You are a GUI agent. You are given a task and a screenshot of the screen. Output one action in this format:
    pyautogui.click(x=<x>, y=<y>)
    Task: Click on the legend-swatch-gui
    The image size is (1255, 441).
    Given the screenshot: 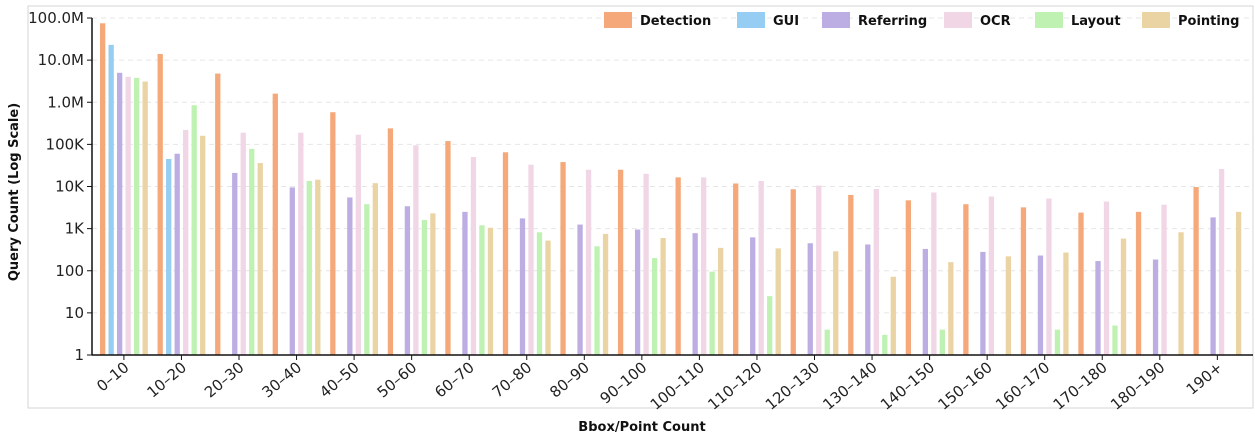 What is the action you would take?
    pyautogui.click(x=751, y=20)
    